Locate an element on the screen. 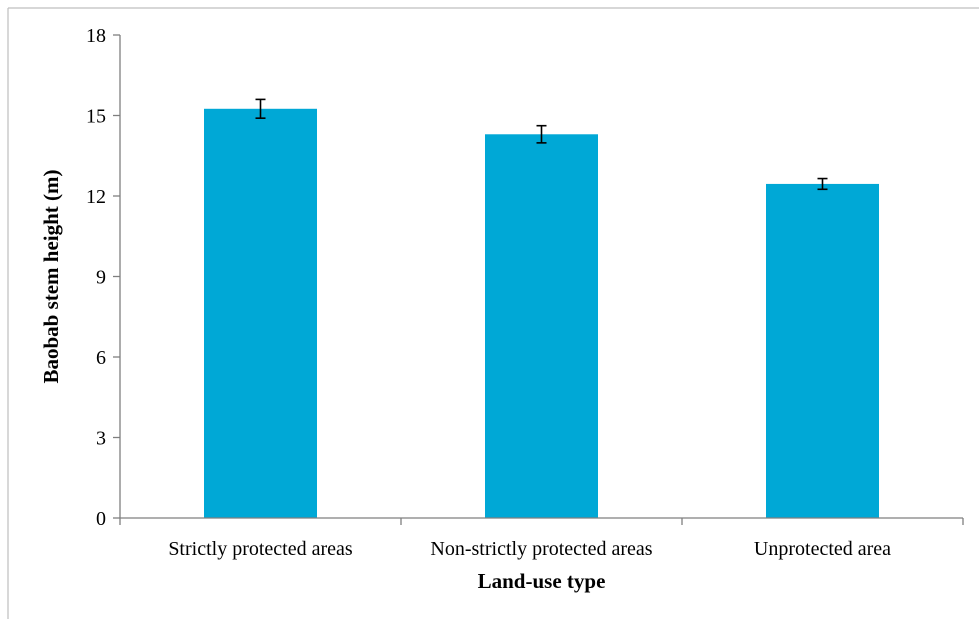 This screenshot has height=619, width=979. x-axis-title: Land-use type is located at coordinates (542, 581).